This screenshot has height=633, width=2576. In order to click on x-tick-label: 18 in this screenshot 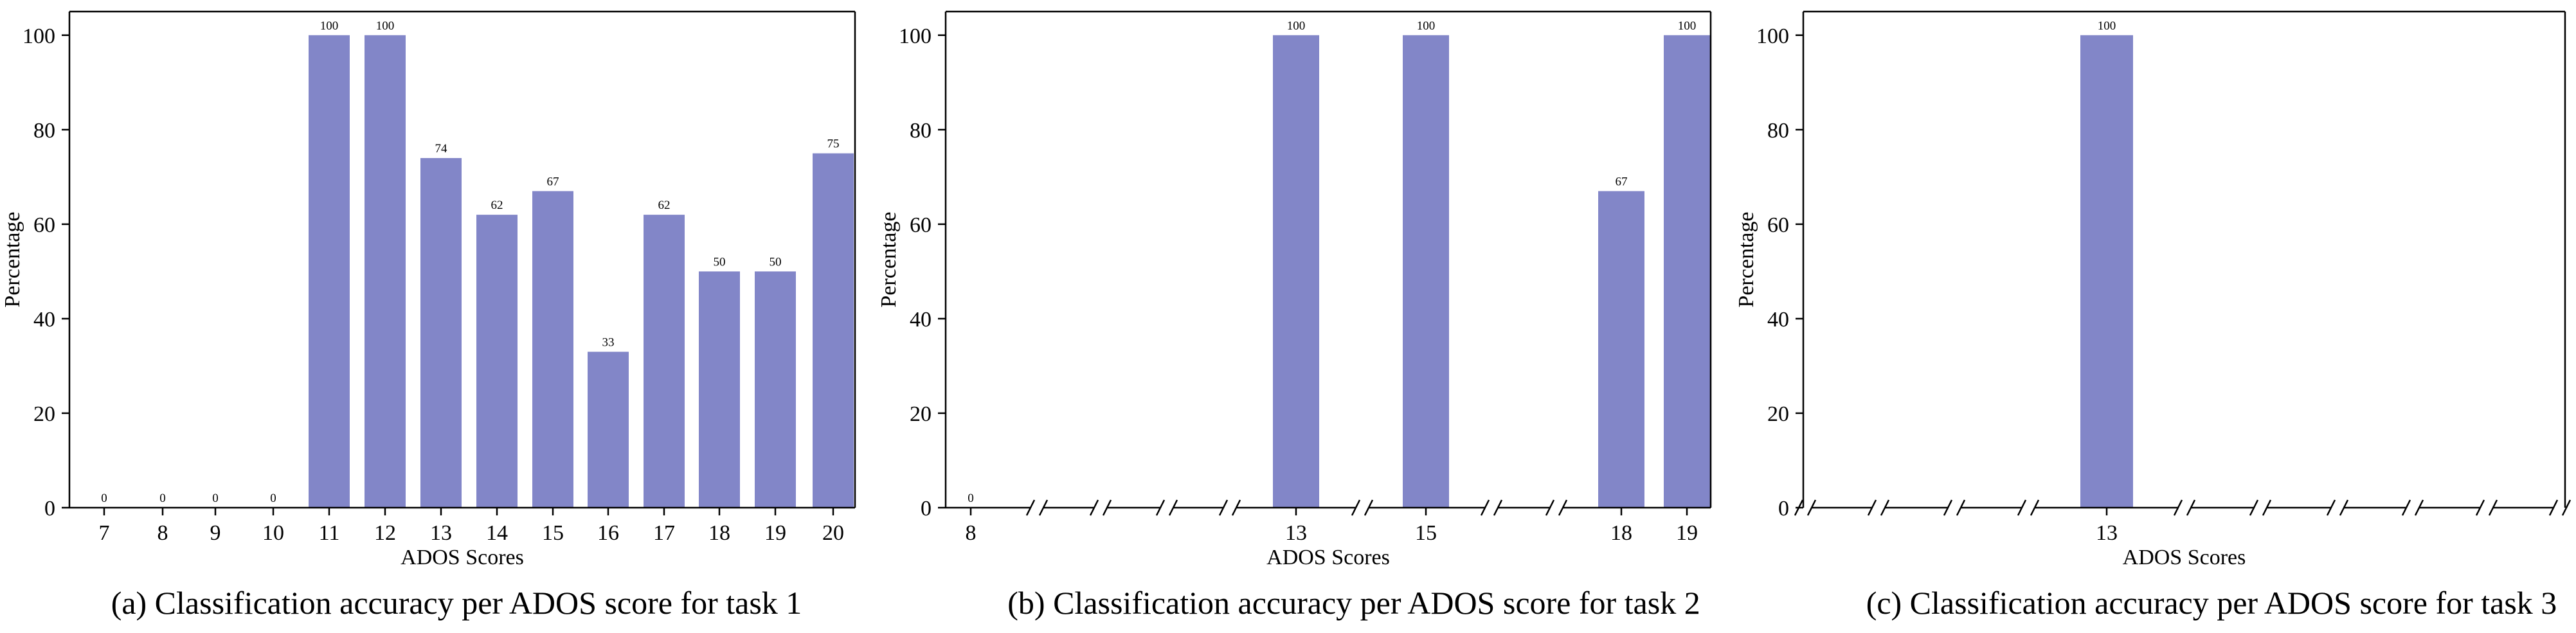, I will do `click(719, 533)`.